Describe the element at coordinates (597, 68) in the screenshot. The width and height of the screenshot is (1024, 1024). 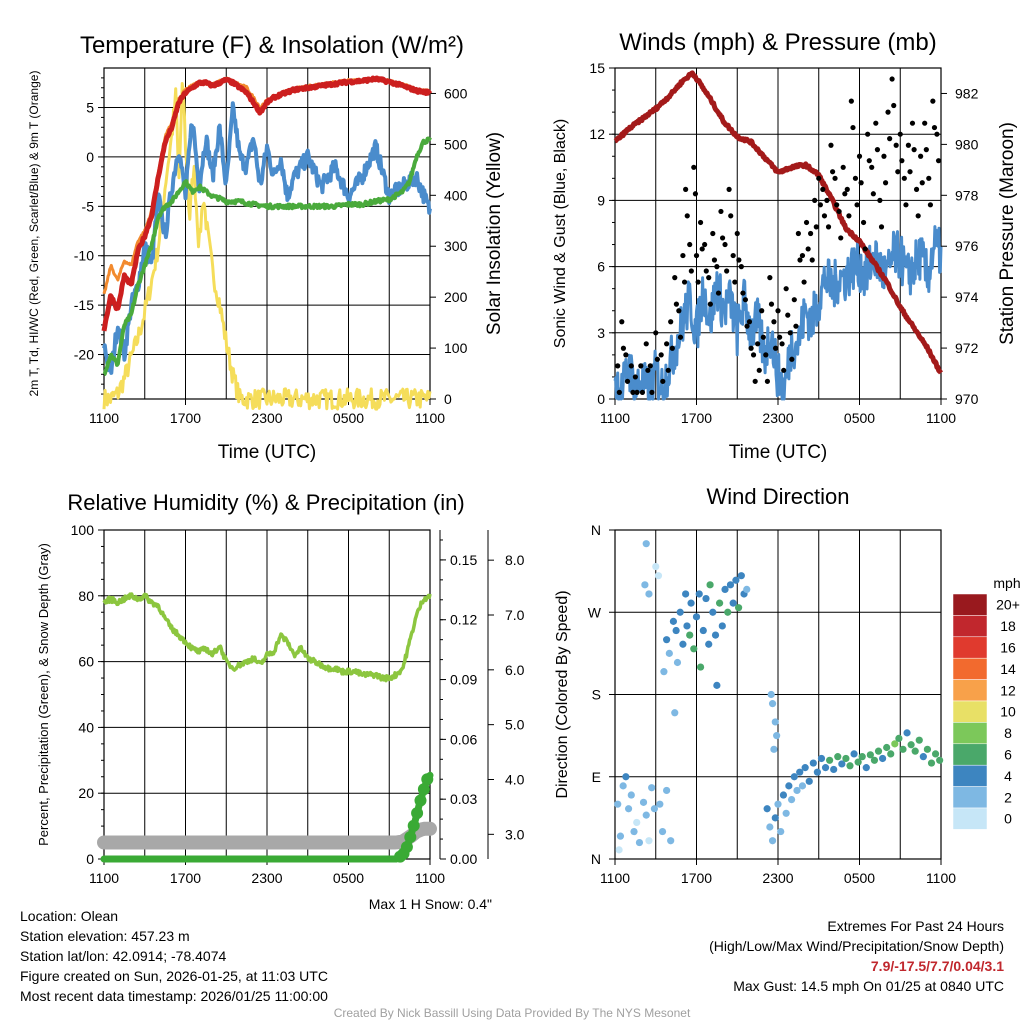
I see `winds-y-tick-label: 15` at that location.